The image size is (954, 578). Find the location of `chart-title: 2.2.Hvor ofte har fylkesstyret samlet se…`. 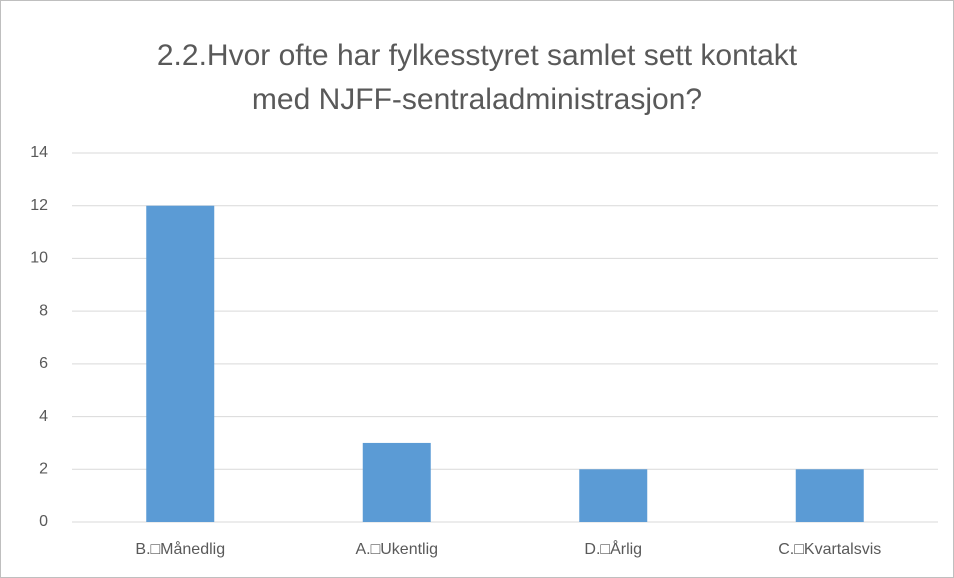

chart-title: 2.2.Hvor ofte har fylkesstyret samlet se… is located at coordinates (477, 77).